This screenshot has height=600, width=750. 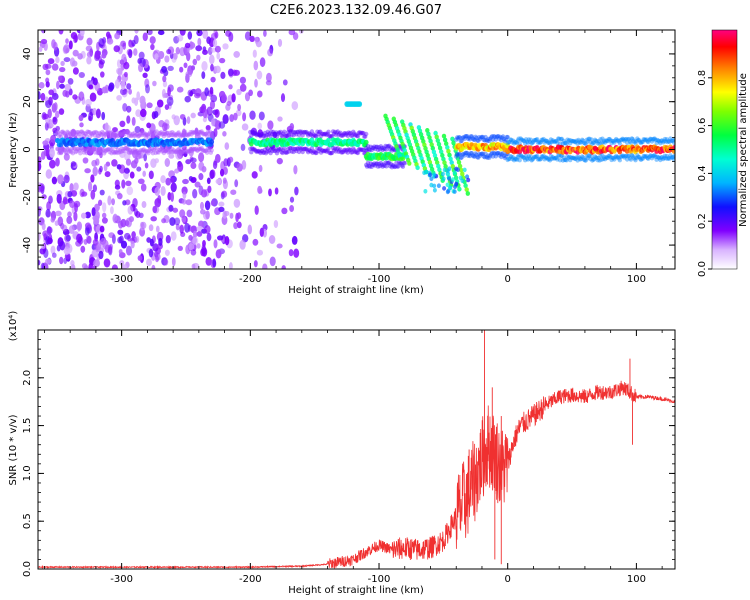 I want to click on colorbar-tick-label: 0.4, so click(x=702, y=173).